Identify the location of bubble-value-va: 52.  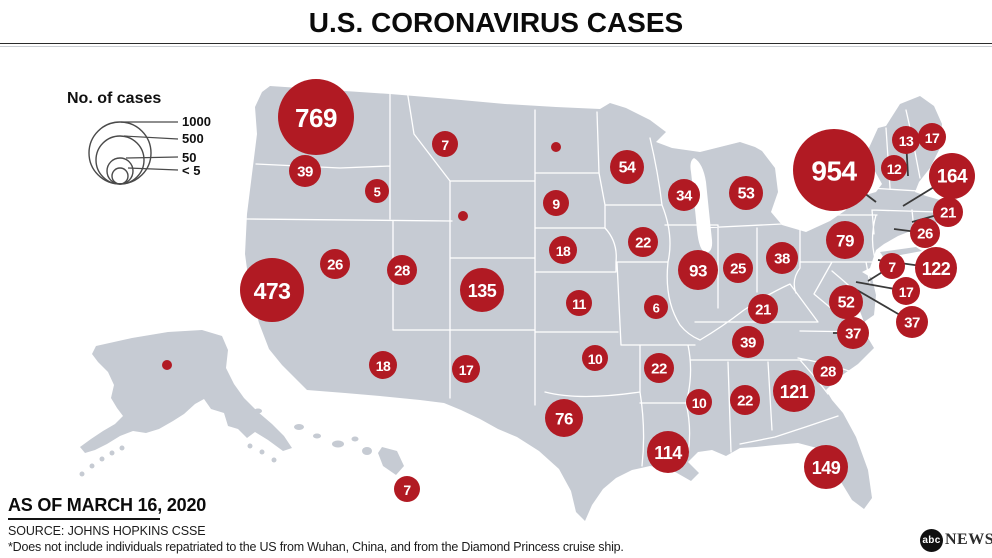
(846, 303).